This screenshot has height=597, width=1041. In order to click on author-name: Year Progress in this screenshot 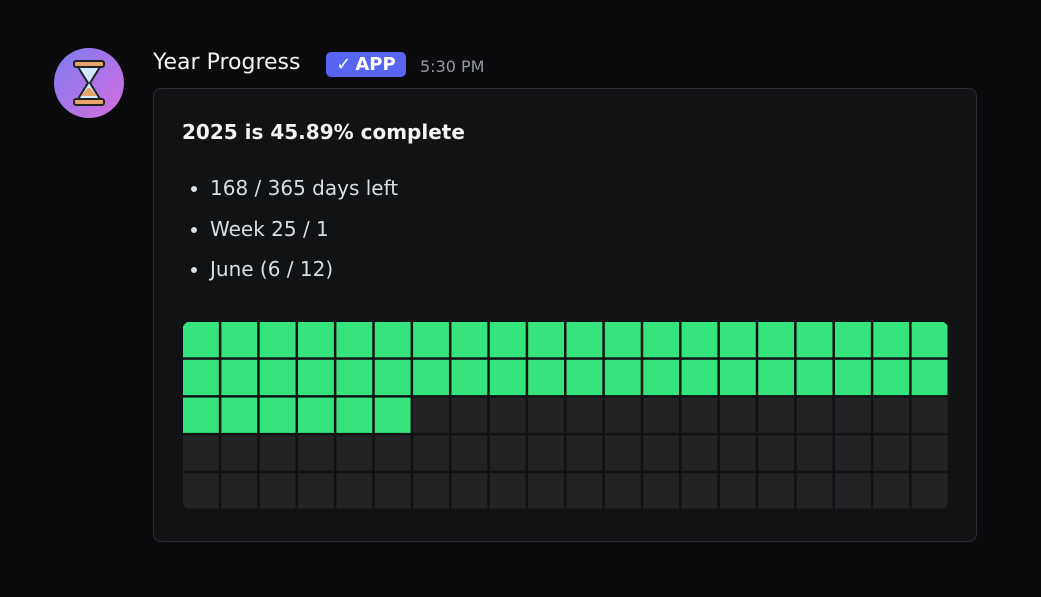, I will do `click(227, 62)`.